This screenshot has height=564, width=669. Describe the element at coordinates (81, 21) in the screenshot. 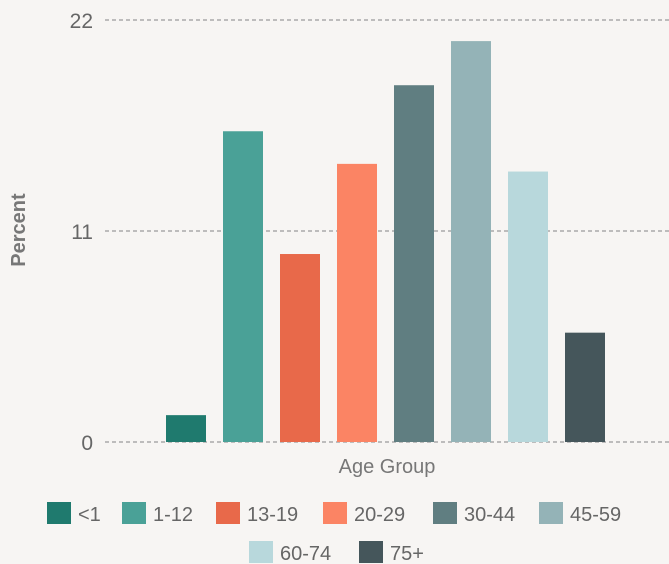

I see `y-tick-label: 22` at that location.